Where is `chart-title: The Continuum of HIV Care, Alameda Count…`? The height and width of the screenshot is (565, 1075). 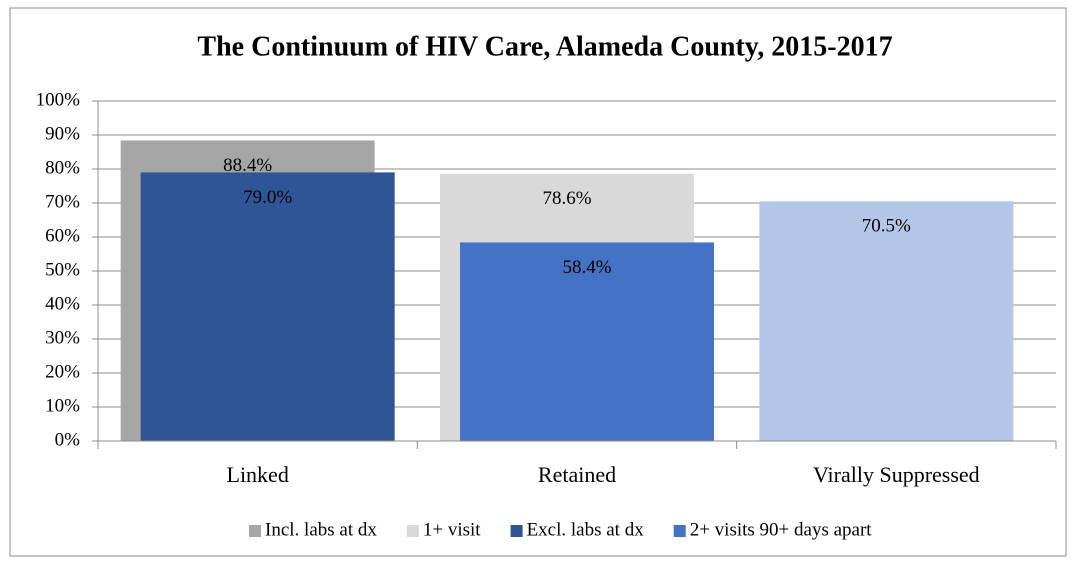 chart-title: The Continuum of HIV Care, Alameda Count… is located at coordinates (544, 46).